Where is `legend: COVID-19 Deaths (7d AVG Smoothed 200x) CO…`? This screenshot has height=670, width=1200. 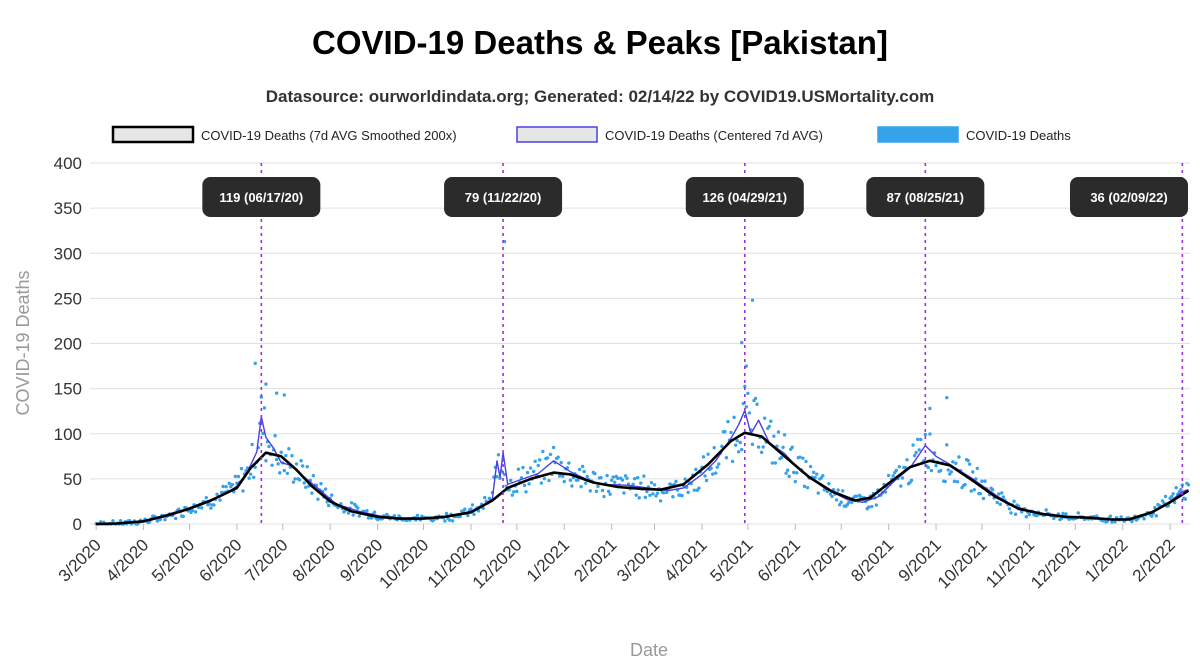 legend: COVID-19 Deaths (7d AVG Smoothed 200x) CO… is located at coordinates (591, 134).